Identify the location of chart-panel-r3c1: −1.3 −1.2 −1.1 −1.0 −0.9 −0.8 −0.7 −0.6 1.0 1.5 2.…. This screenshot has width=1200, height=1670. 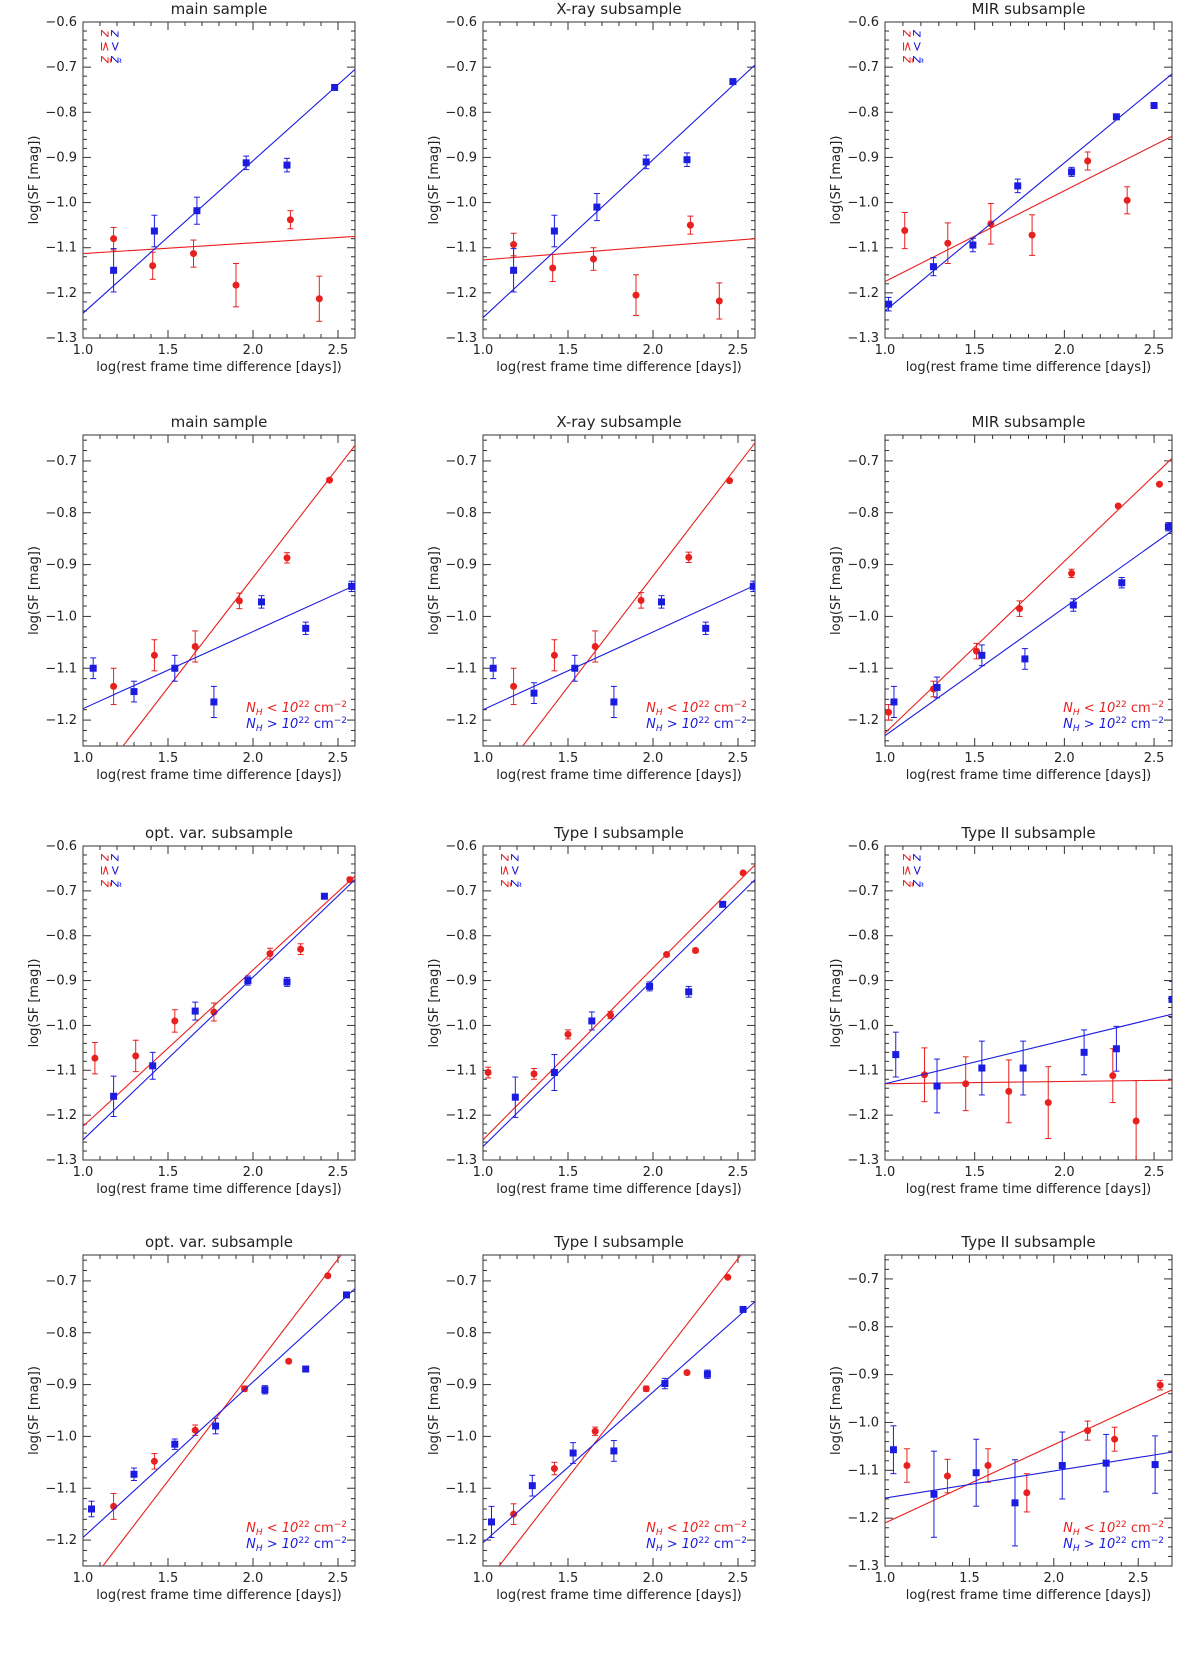
(191, 1010).